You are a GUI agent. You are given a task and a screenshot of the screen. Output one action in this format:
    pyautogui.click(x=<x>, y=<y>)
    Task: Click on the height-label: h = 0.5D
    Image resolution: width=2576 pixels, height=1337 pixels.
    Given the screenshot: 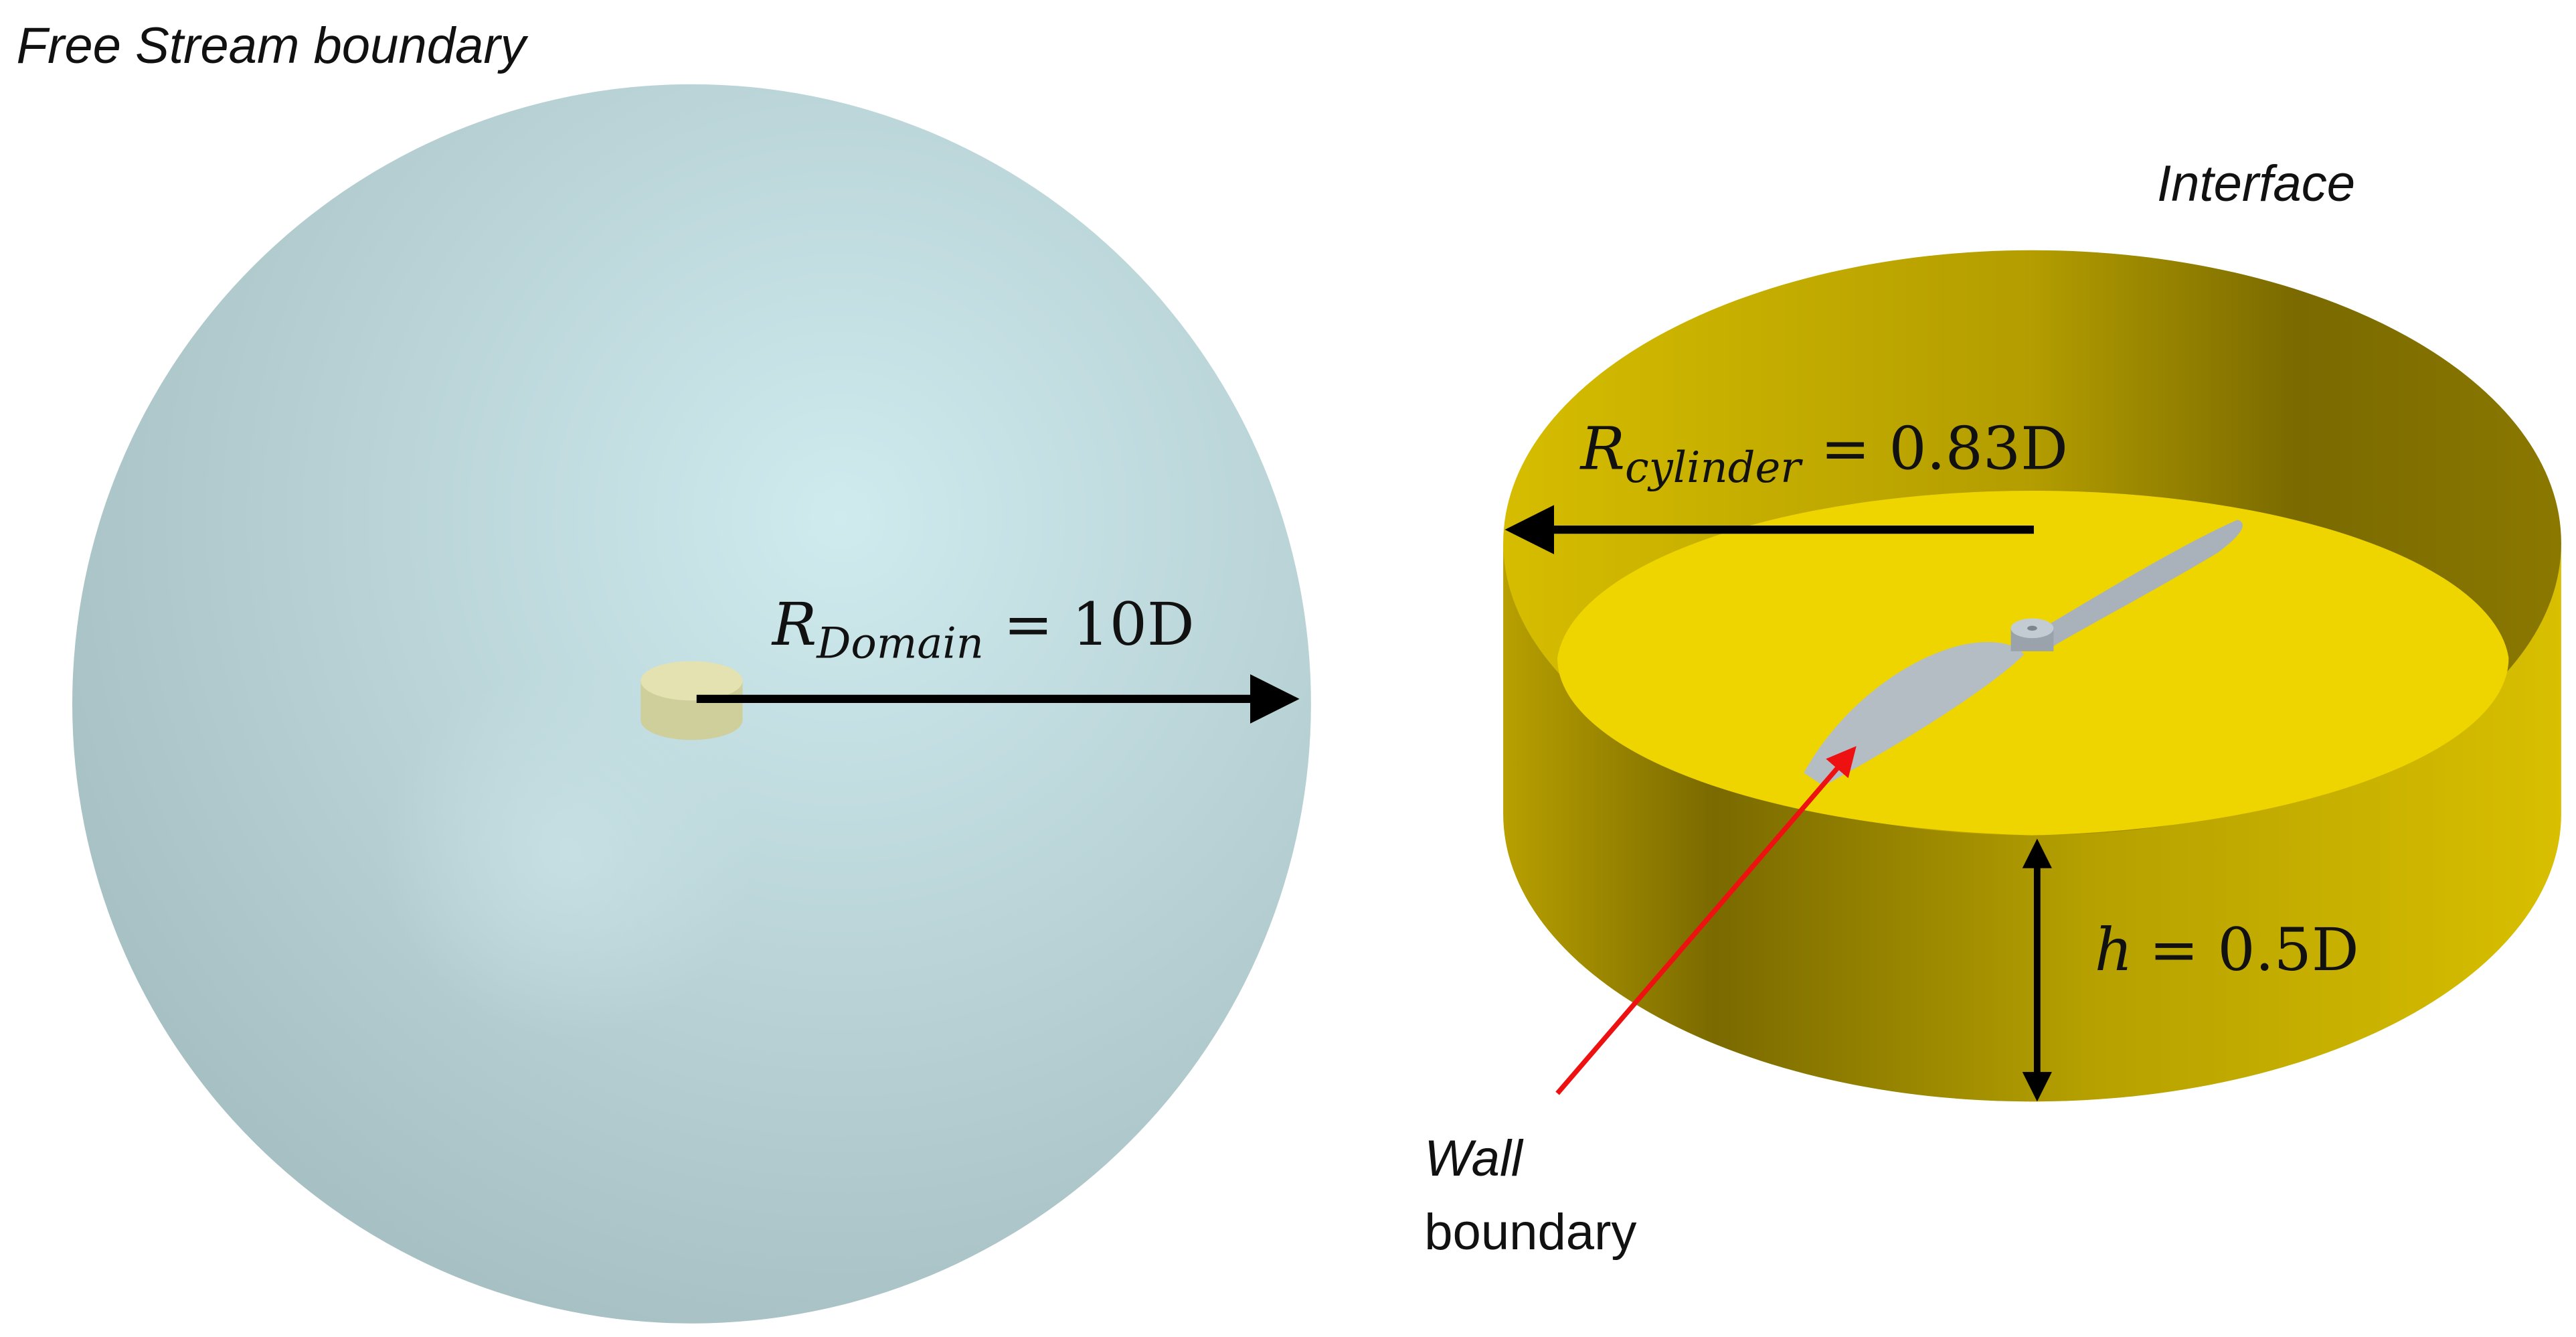 What is the action you would take?
    pyautogui.click(x=2227, y=949)
    